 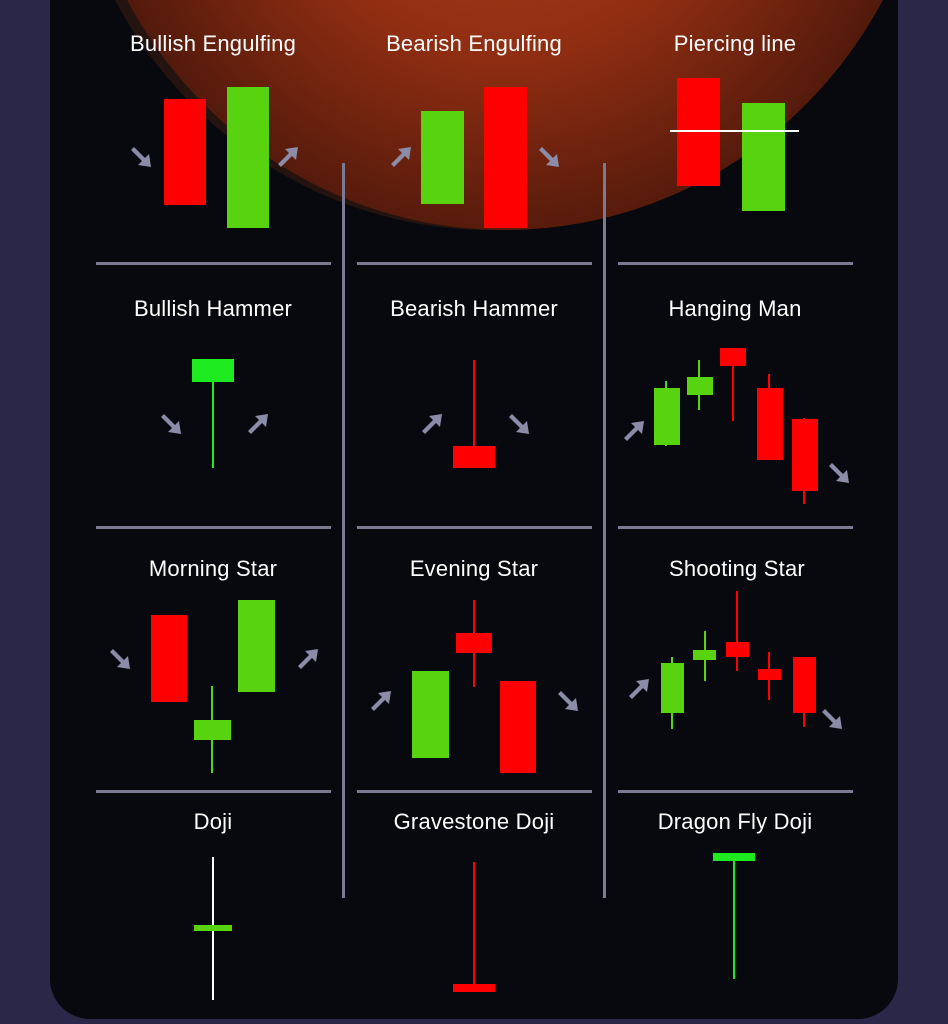 I want to click on diagram-doji, so click(x=213, y=928).